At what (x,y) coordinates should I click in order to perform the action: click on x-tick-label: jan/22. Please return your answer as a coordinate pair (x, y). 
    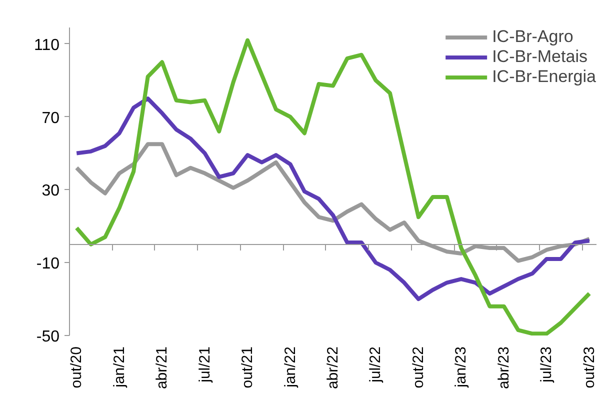
    Looking at the image, I should click on (290, 367).